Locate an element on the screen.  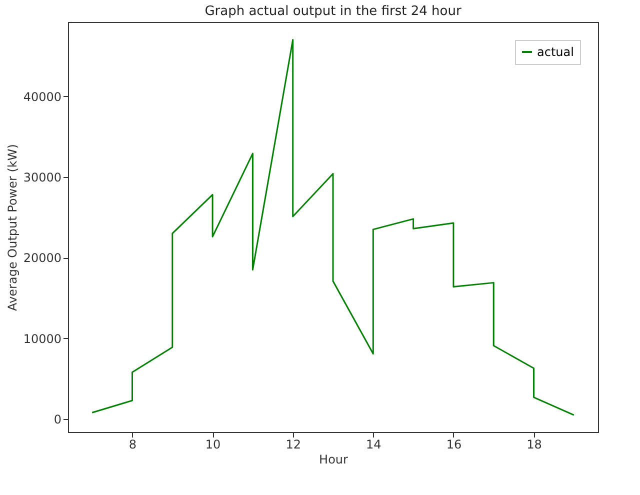
y-axis-title: Average Output Power (kW) is located at coordinates (12, 227).